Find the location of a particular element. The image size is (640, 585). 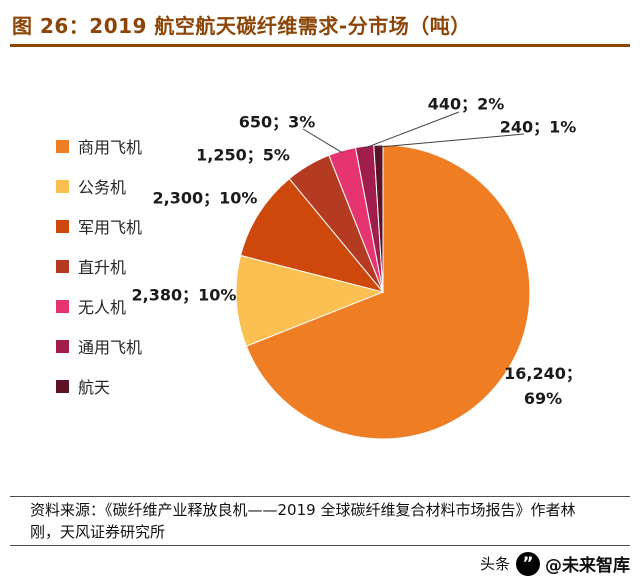

data-label-line: 69% is located at coordinates (543, 398).